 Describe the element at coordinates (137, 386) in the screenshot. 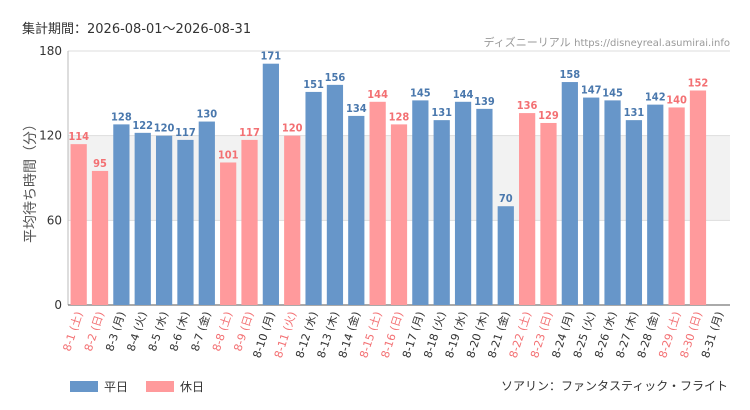

I see `legend: 平日 休日` at that location.